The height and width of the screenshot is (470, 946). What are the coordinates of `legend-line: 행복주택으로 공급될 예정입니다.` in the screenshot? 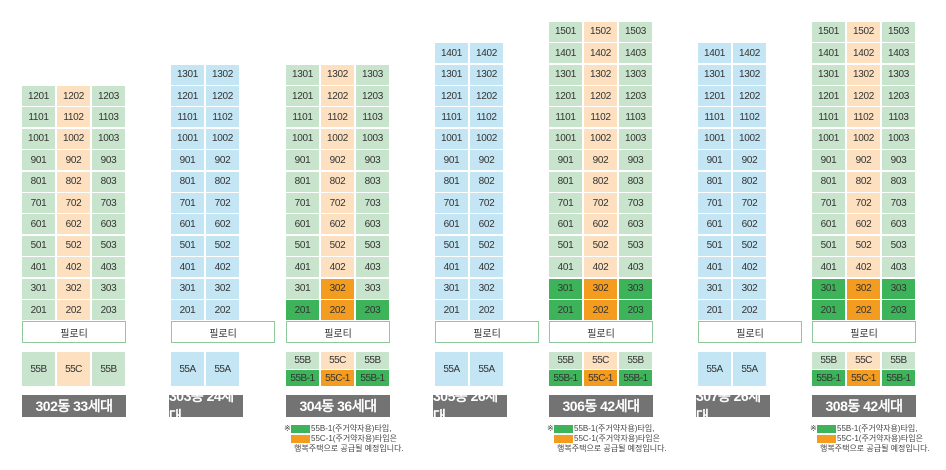 It's located at (612, 448).